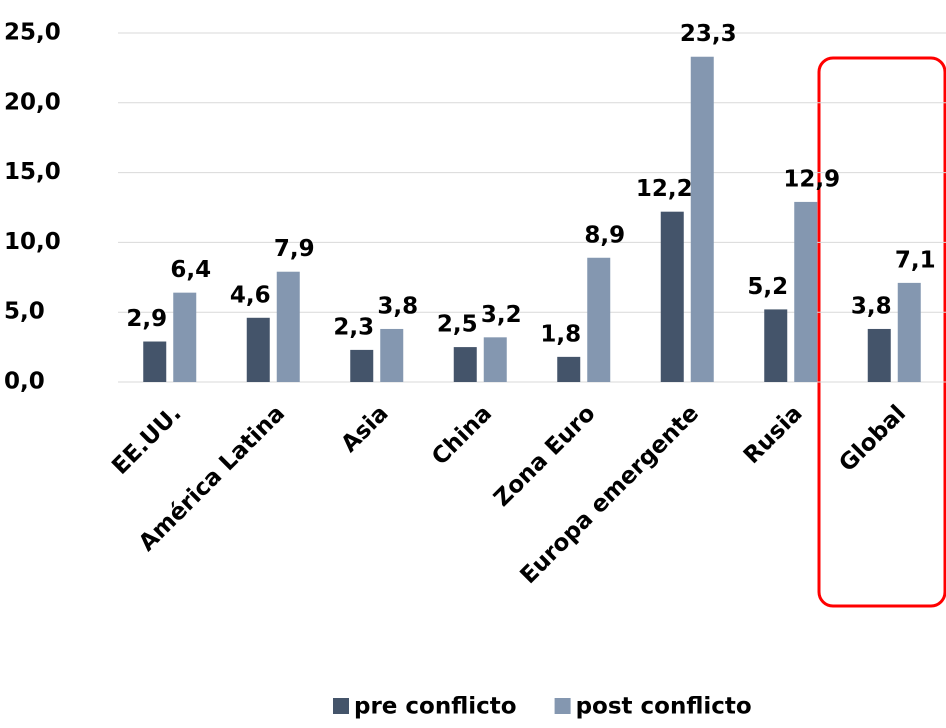 Image resolution: width=946 pixels, height=728 pixels. What do you see at coordinates (435, 707) in the screenshot?
I see `legend-label: pre conflicto` at bounding box center [435, 707].